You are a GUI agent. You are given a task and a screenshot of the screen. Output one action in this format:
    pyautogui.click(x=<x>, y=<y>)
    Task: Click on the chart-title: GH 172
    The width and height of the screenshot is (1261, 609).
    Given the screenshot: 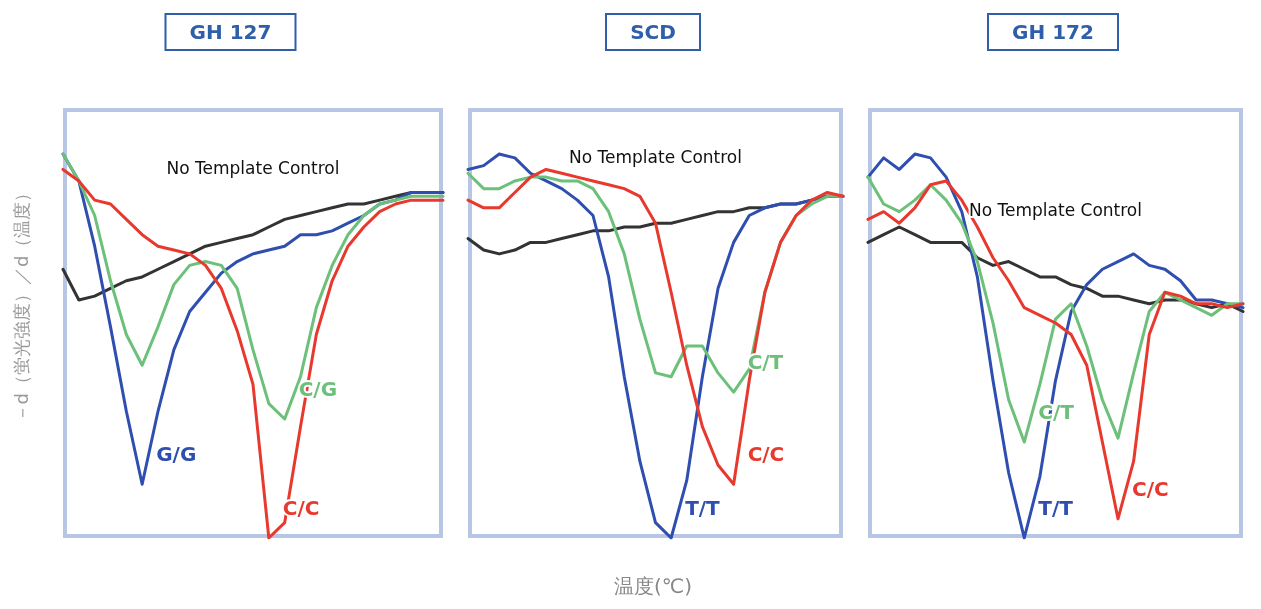 What is the action you would take?
    pyautogui.click(x=1053, y=32)
    